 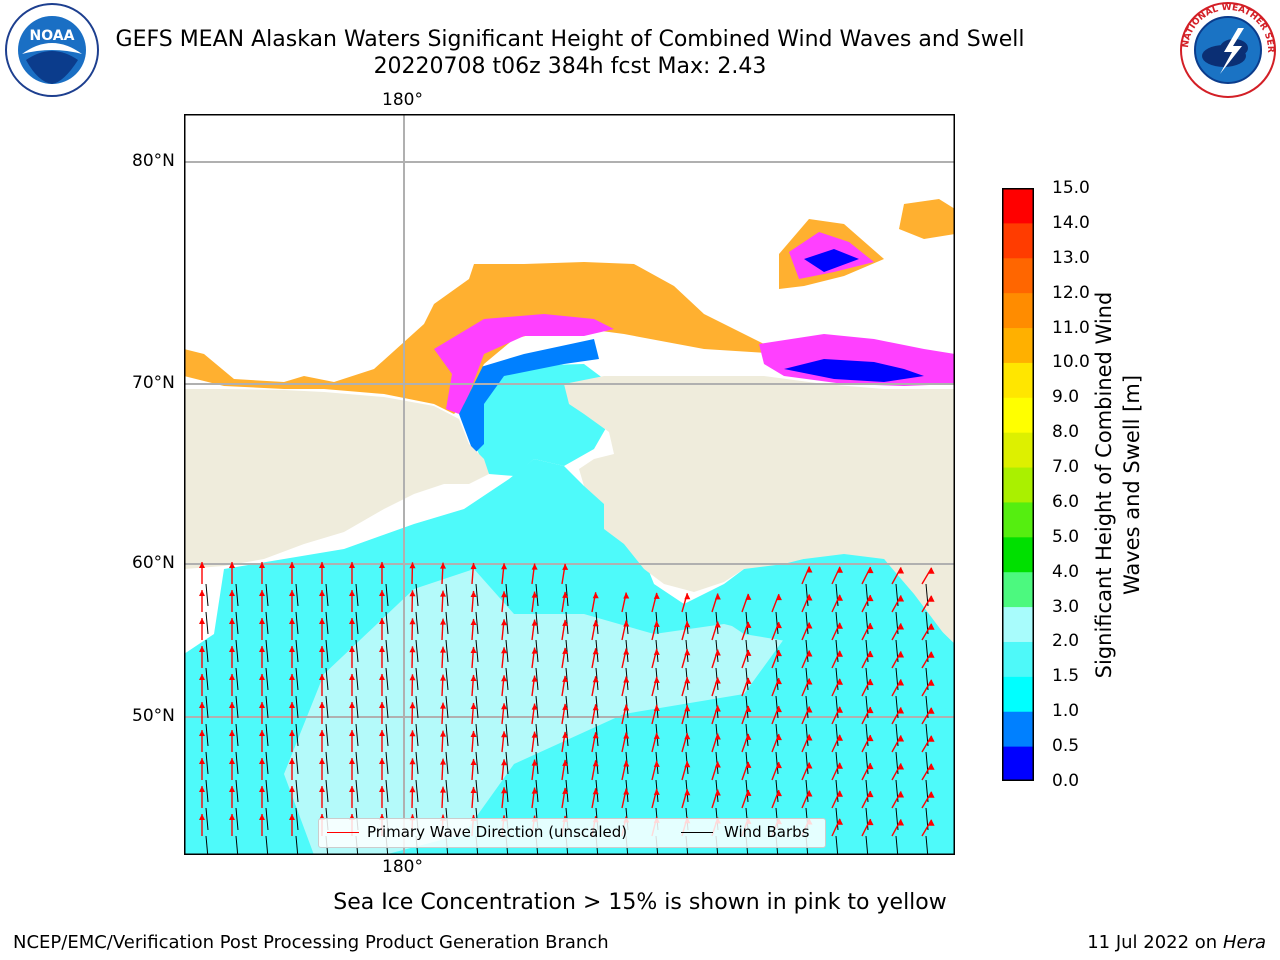 What do you see at coordinates (570, 66) in the screenshot?
I see `map-subtitle: 20220708 t06z 384h fcst Max: 2.43` at bounding box center [570, 66].